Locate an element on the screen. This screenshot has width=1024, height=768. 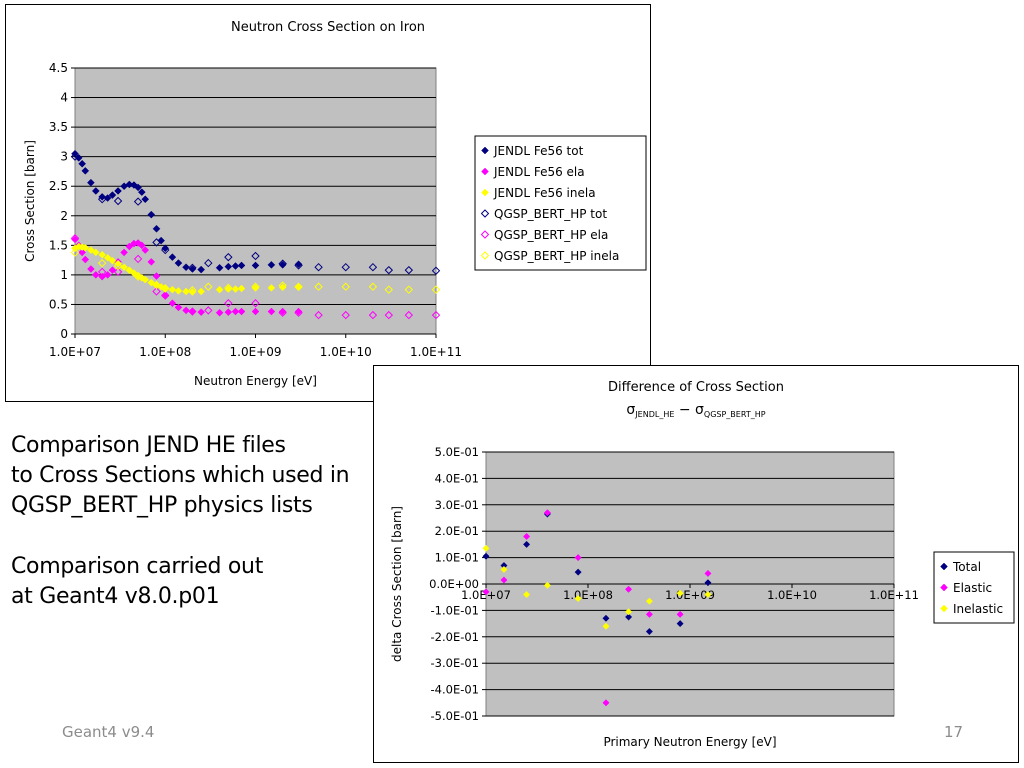
y-axis-label: Cross Section [barn] is located at coordinates (30, 201).